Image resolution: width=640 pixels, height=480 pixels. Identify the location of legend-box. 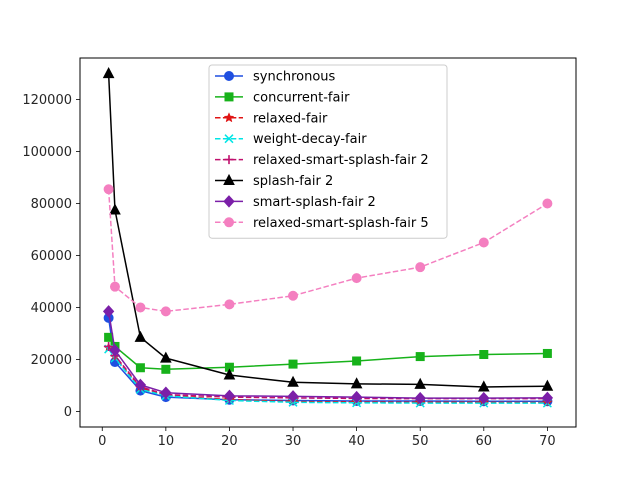
(328, 151).